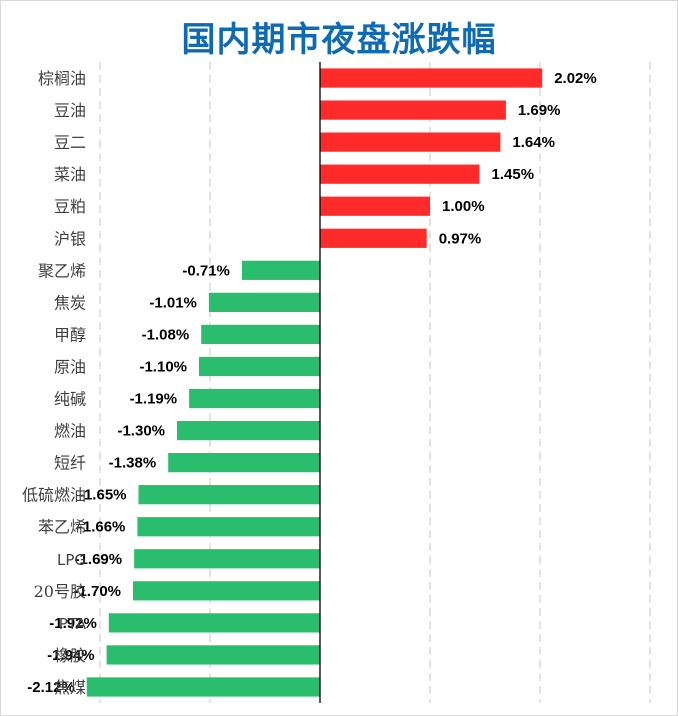 The width and height of the screenshot is (678, 716). I want to click on value-label: -1.38%, so click(133, 463).